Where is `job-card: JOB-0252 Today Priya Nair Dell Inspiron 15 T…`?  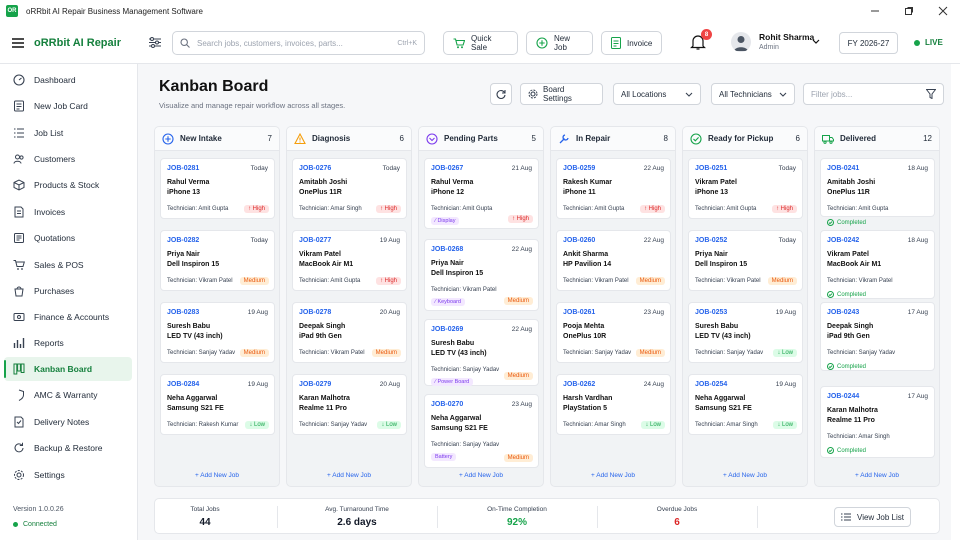 job-card: JOB-0252 Today Priya Nair Dell Inspiron 15 T… is located at coordinates (745, 260).